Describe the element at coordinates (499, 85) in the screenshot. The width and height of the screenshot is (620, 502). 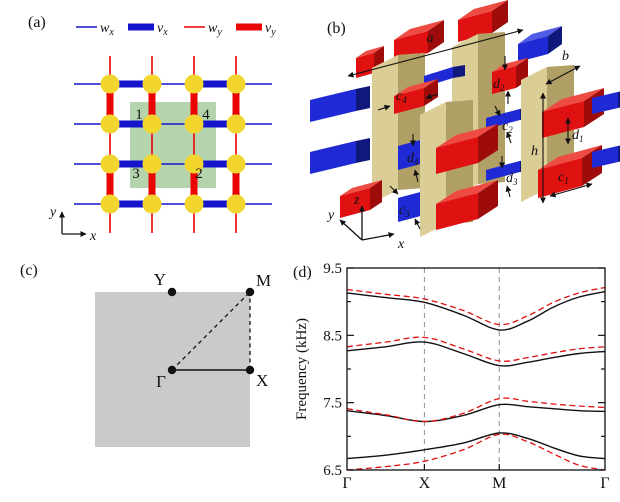
I see `dim-d2-label: d2` at that location.